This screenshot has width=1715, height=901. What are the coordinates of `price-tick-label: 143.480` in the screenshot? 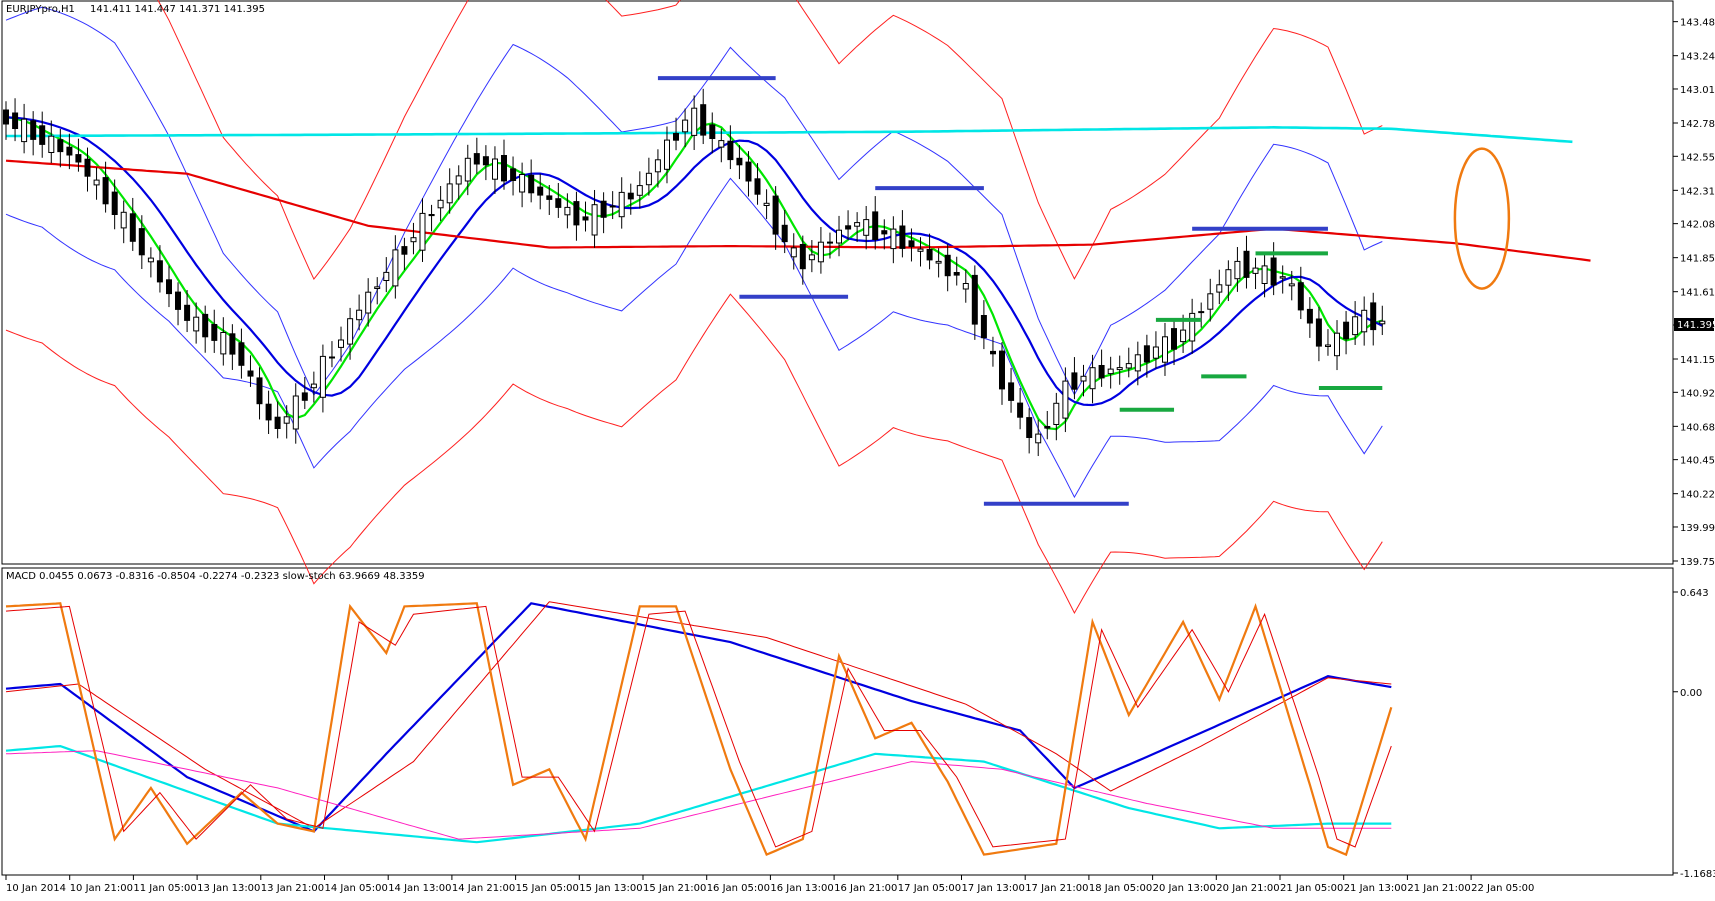 It's located at (1697, 23).